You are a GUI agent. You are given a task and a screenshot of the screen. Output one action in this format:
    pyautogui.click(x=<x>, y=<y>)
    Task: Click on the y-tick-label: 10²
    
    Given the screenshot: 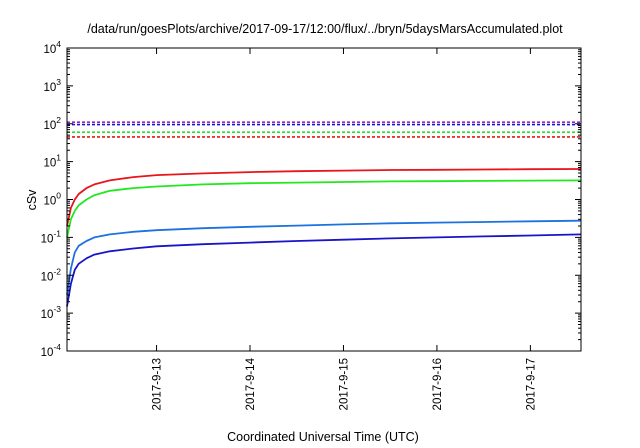 What is the action you would take?
    pyautogui.click(x=52, y=123)
    